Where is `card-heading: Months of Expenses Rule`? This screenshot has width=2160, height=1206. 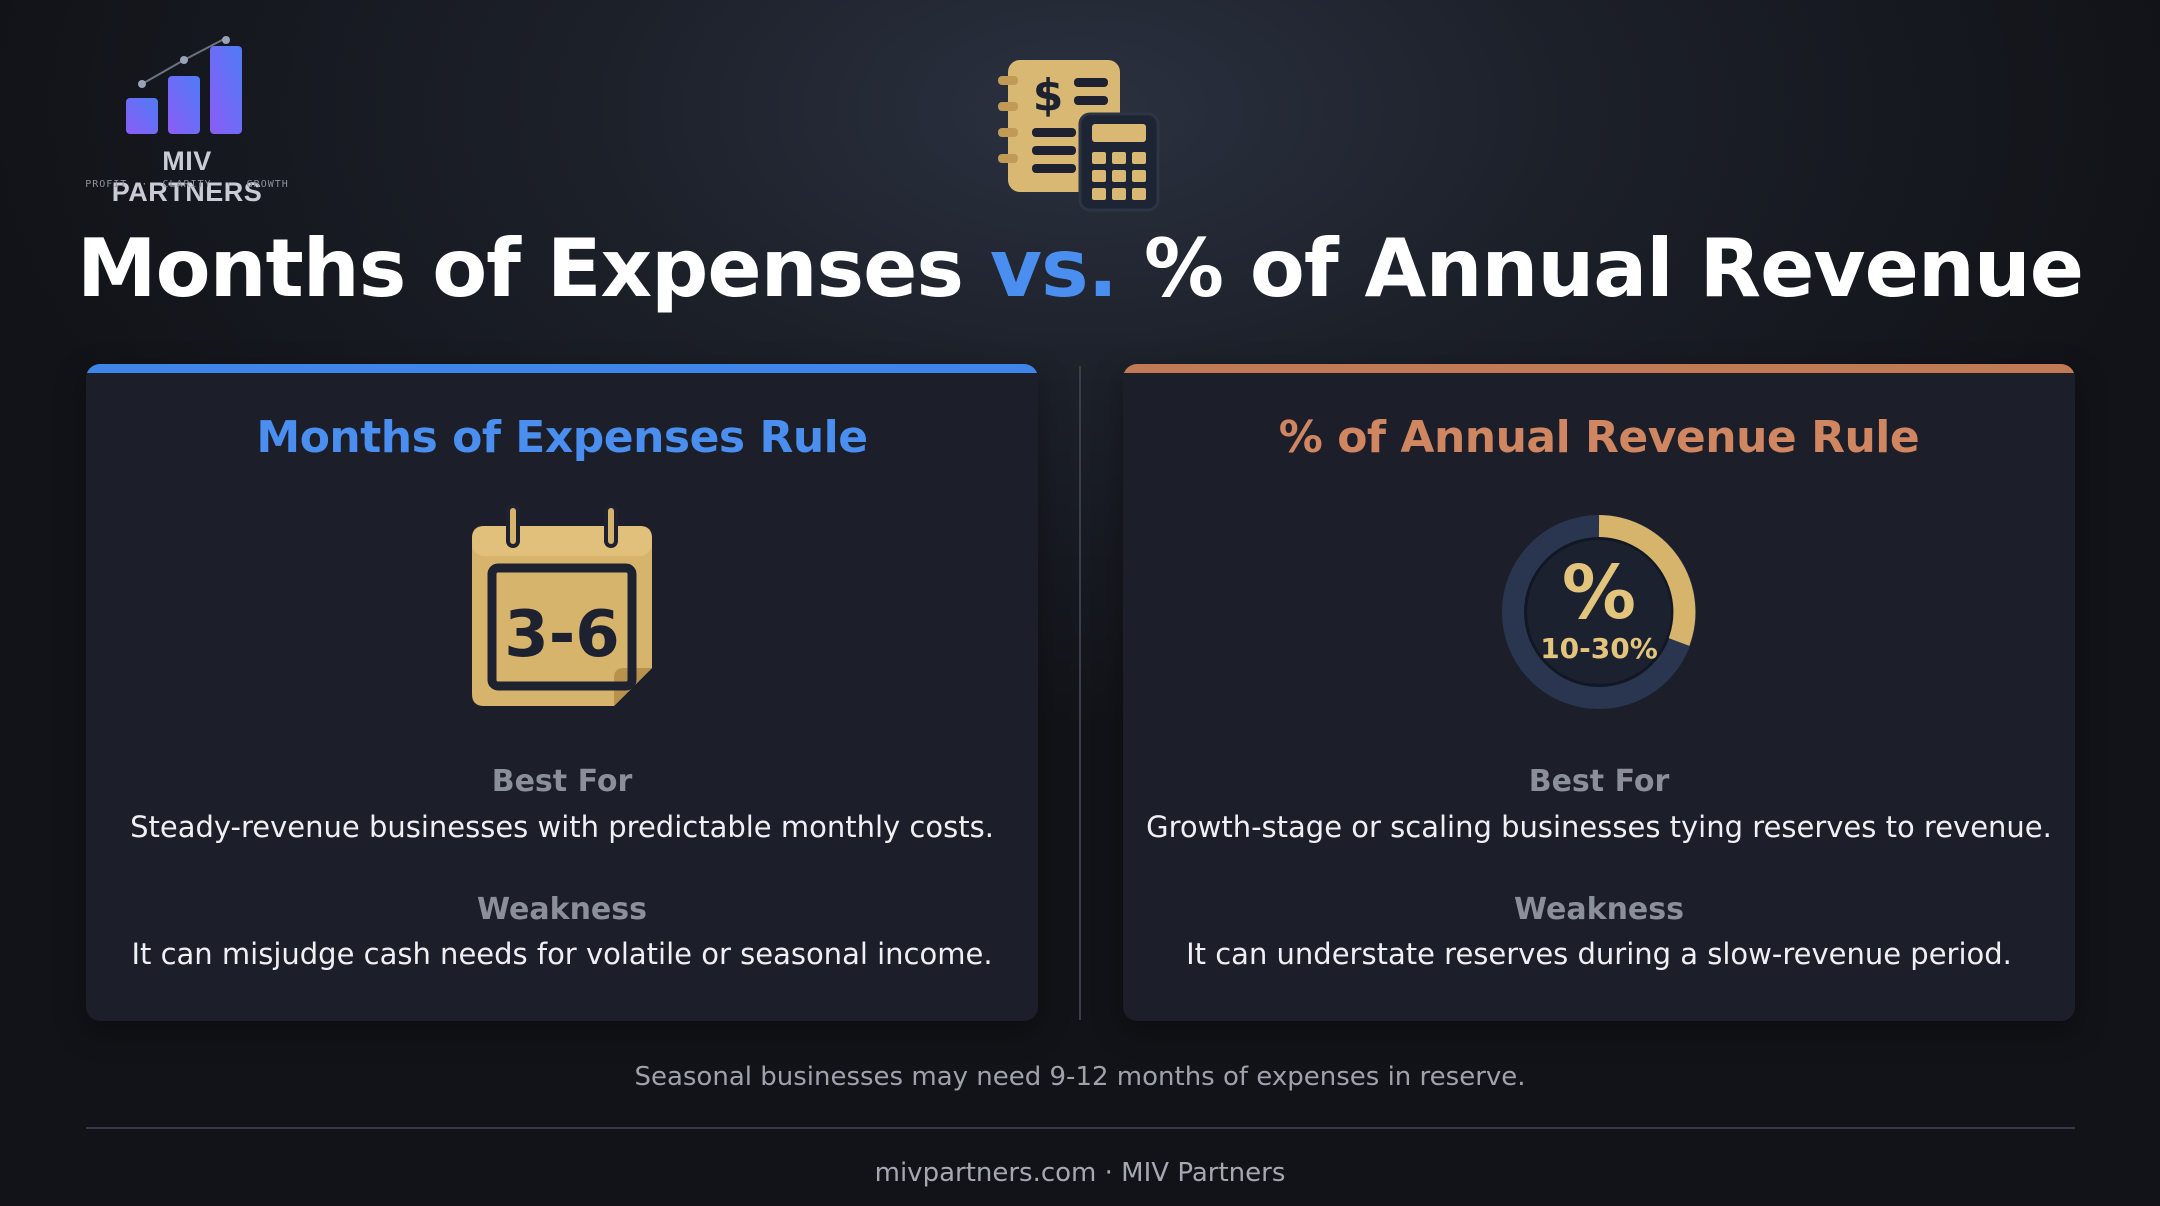
card-heading: Months of Expenses Rule is located at coordinates (562, 437).